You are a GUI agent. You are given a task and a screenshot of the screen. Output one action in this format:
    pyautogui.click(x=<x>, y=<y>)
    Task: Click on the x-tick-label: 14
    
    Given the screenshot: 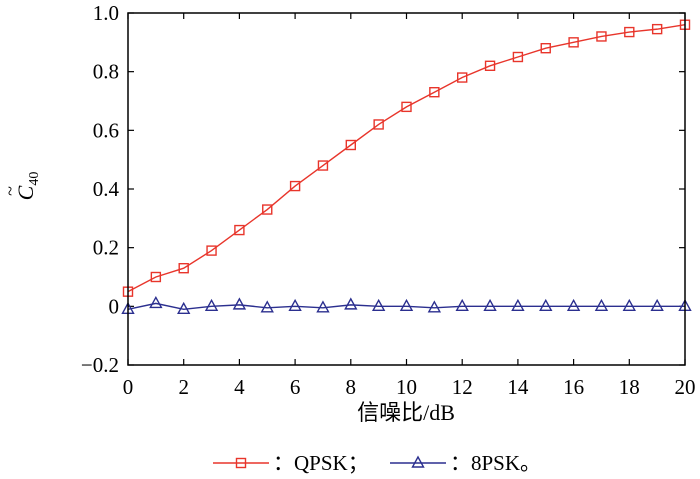 What is the action you would take?
    pyautogui.click(x=518, y=387)
    